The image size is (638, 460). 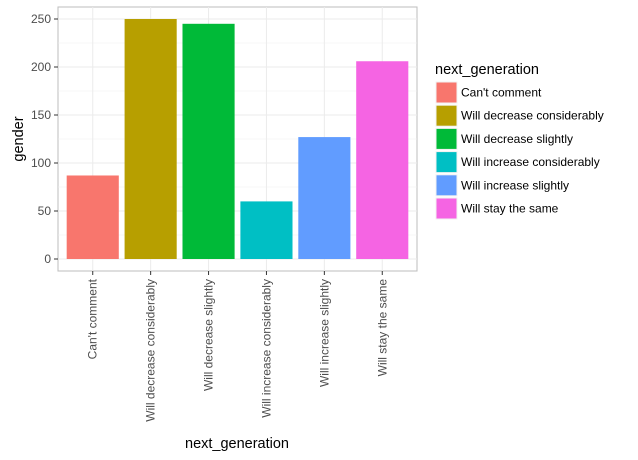 I want to click on y-tick-label: 200, so click(x=41, y=67).